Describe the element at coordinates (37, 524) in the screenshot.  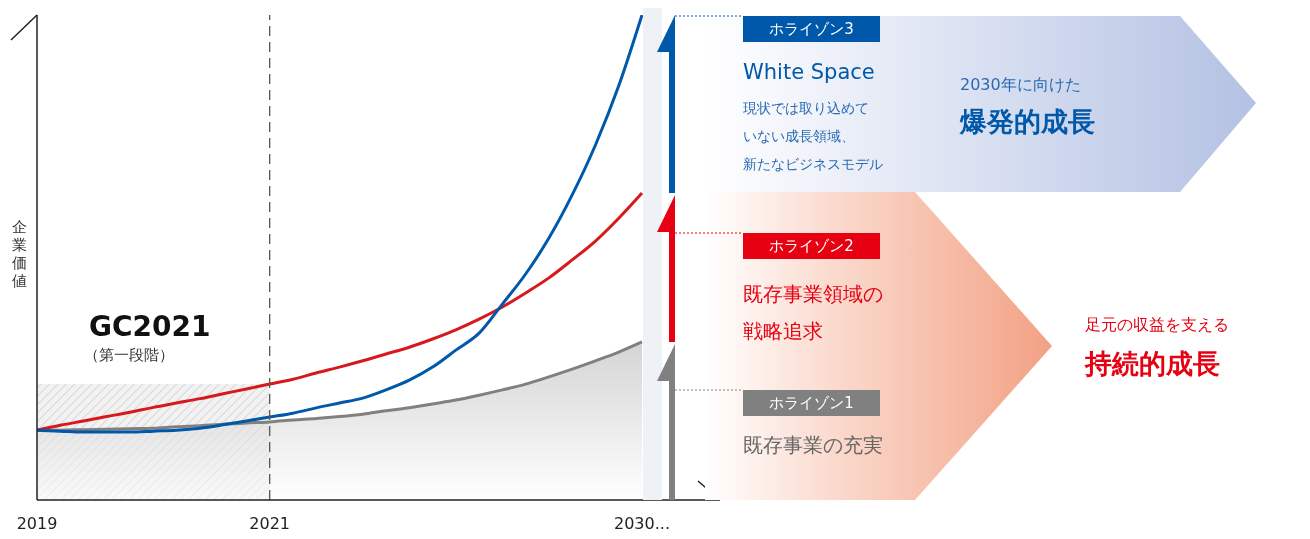
I see `x-tick-label: 2019` at that location.